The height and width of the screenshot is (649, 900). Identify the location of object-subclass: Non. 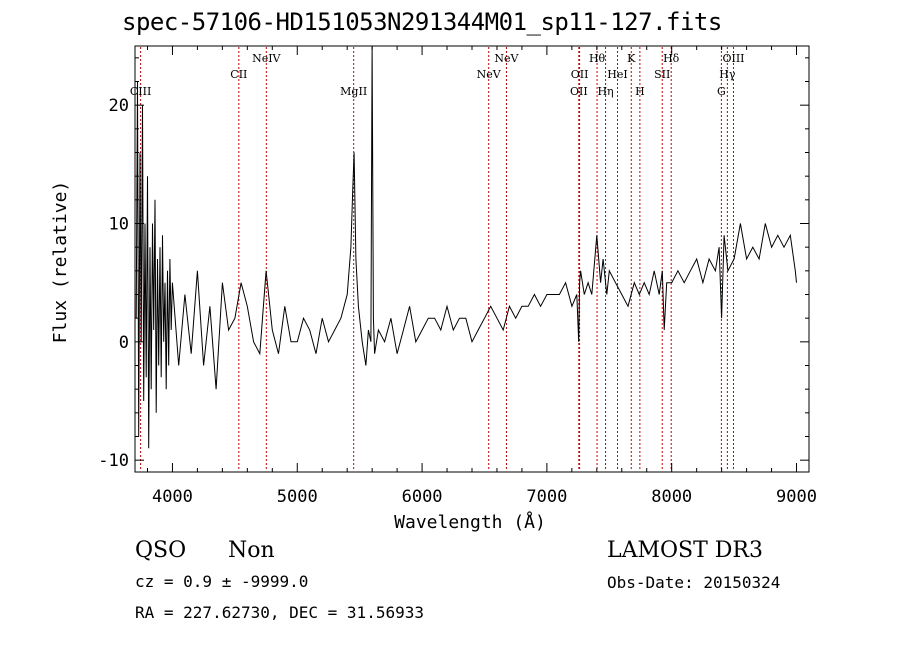
(251, 550).